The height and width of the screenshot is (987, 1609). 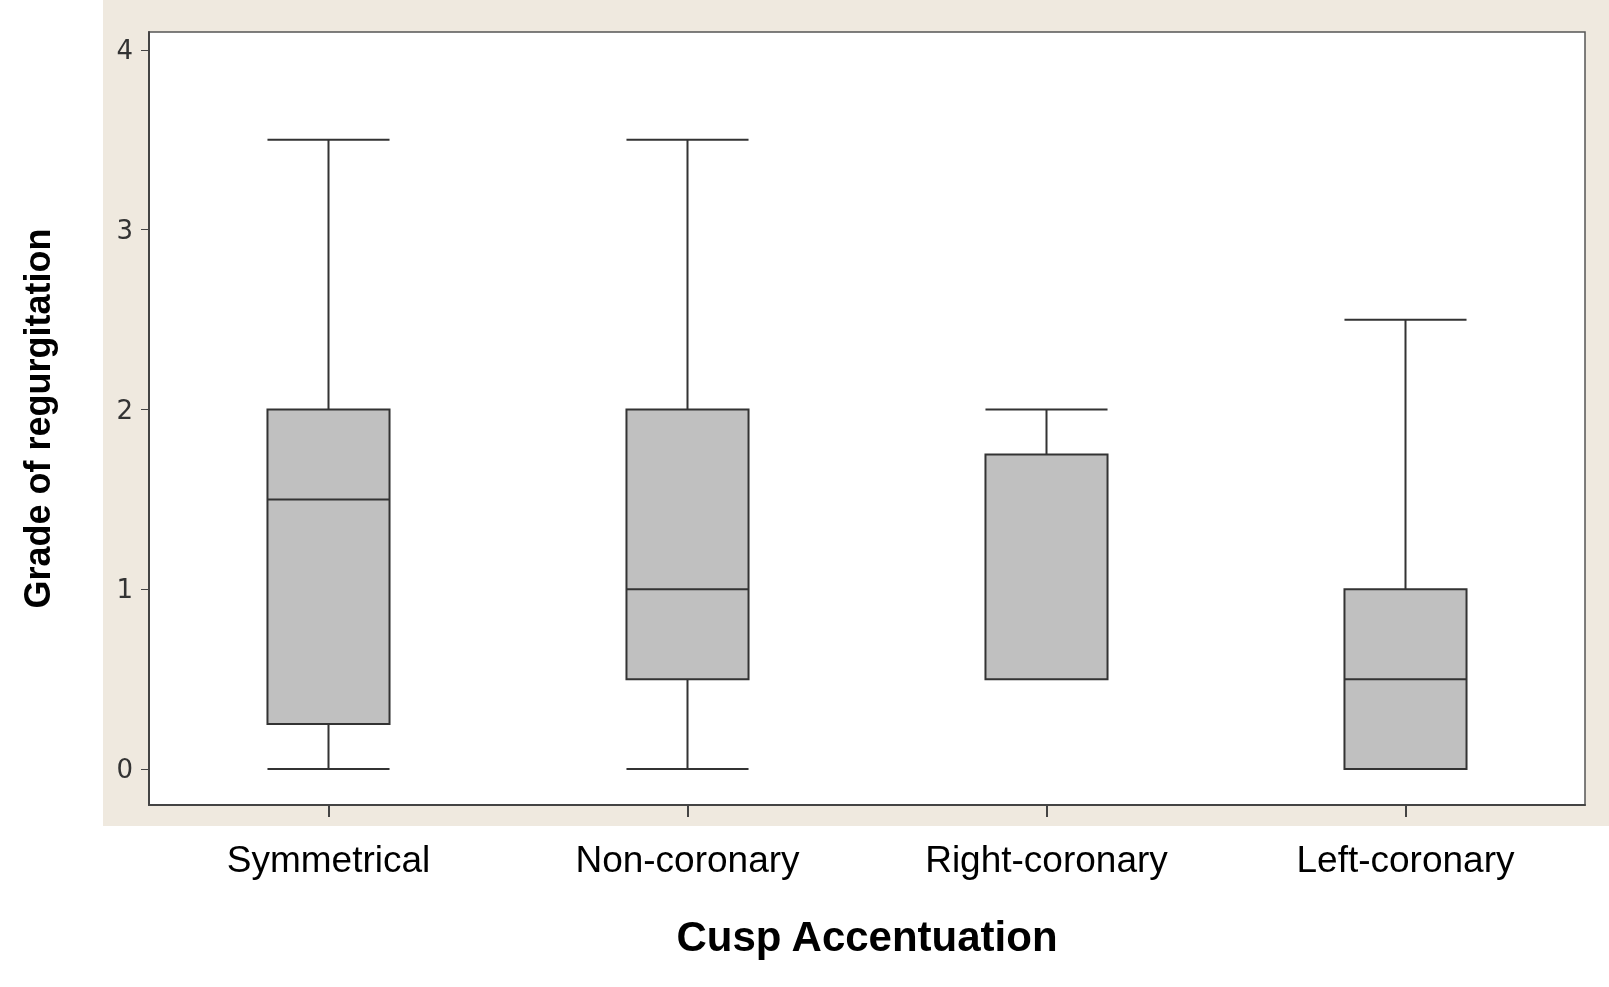 What do you see at coordinates (124, 409) in the screenshot?
I see `y-tick-label: 2` at bounding box center [124, 409].